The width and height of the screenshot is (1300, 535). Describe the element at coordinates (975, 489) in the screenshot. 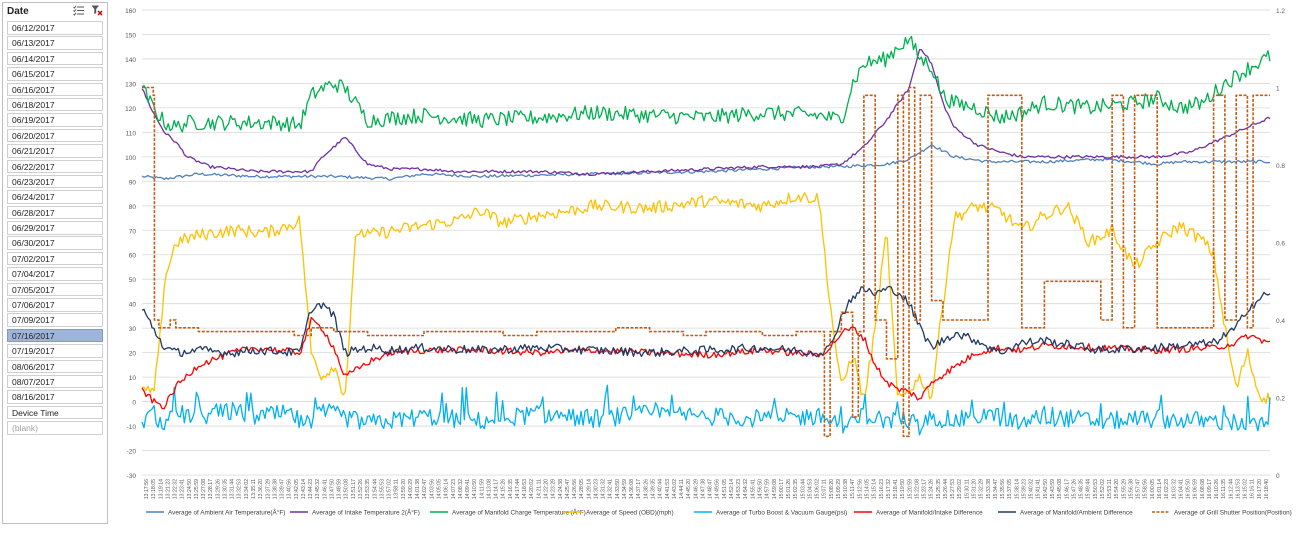

I see `x-tick-label: 15:31:20` at that location.